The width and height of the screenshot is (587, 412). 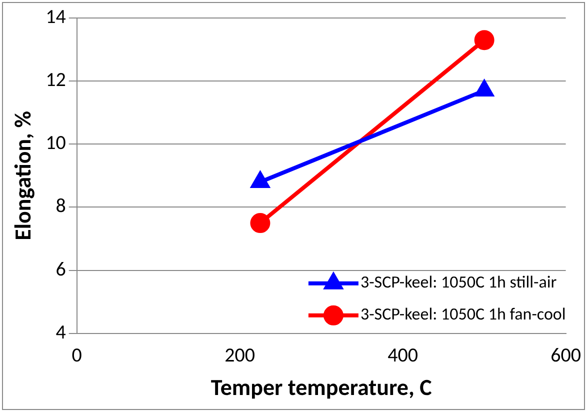 What do you see at coordinates (321, 388) in the screenshot?
I see `x-axis-title: Temper temperature, C` at bounding box center [321, 388].